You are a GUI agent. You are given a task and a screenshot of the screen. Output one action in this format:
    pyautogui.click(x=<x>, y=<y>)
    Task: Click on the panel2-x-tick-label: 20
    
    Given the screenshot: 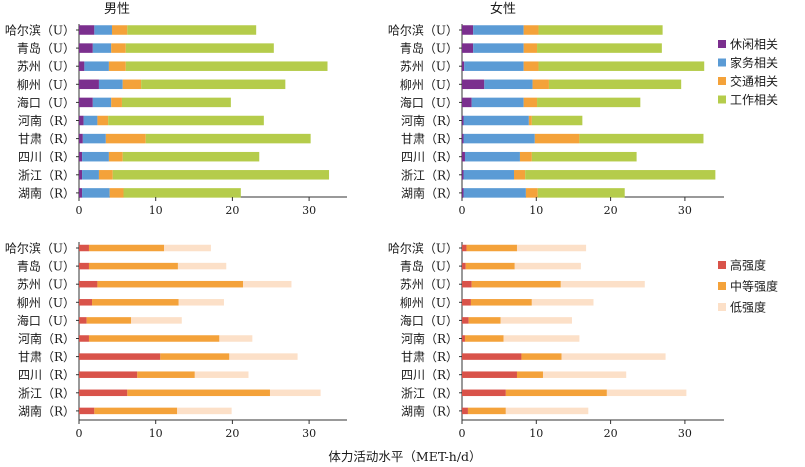 What is the action you would take?
    pyautogui.click(x=611, y=210)
    